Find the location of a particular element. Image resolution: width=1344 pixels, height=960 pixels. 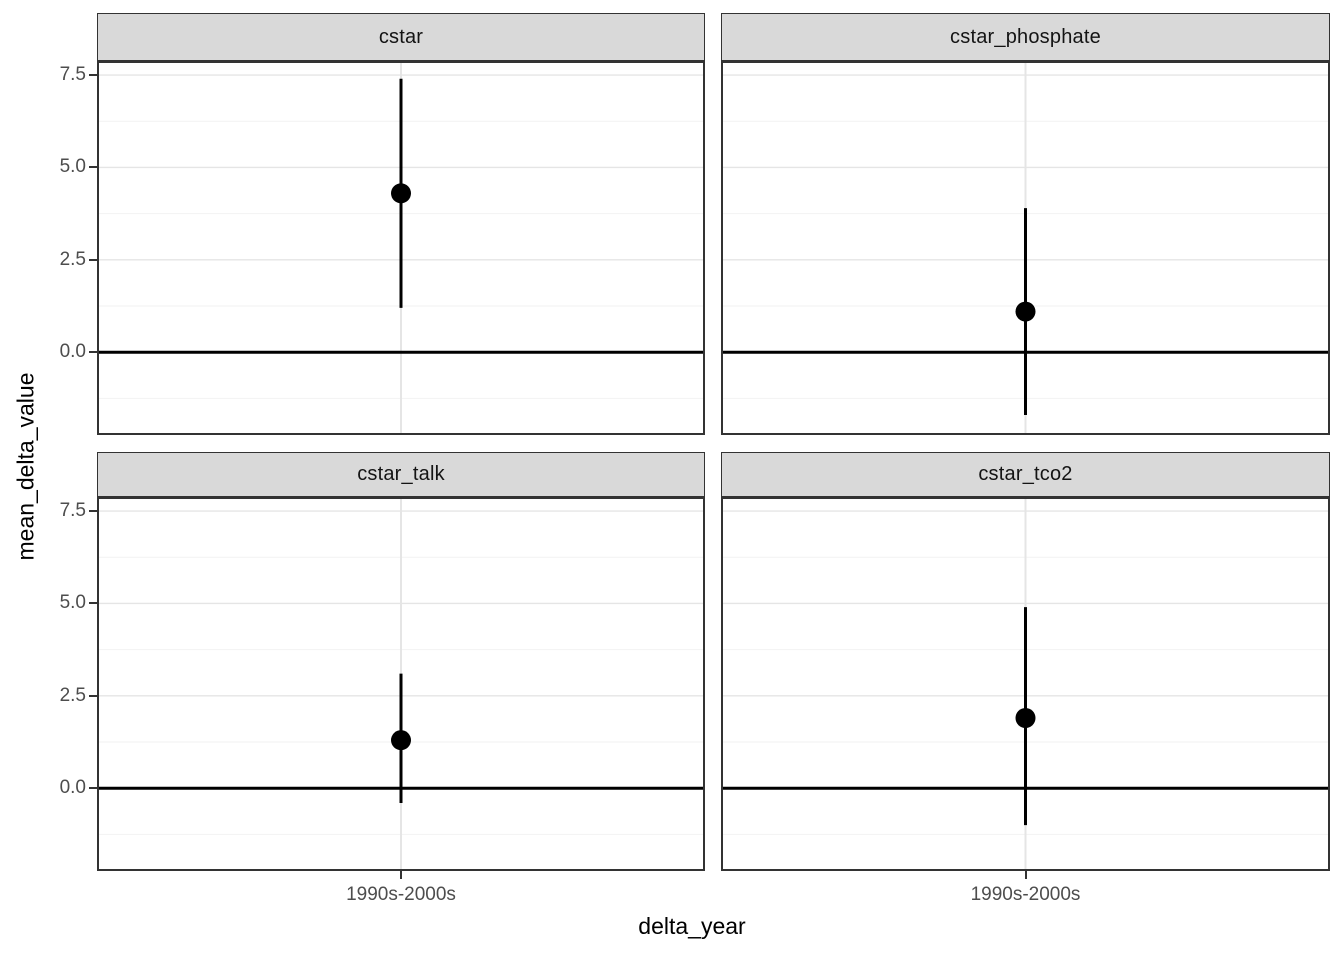

y-axis-title-wrap: mean_delta_value is located at coordinates (26, 466).